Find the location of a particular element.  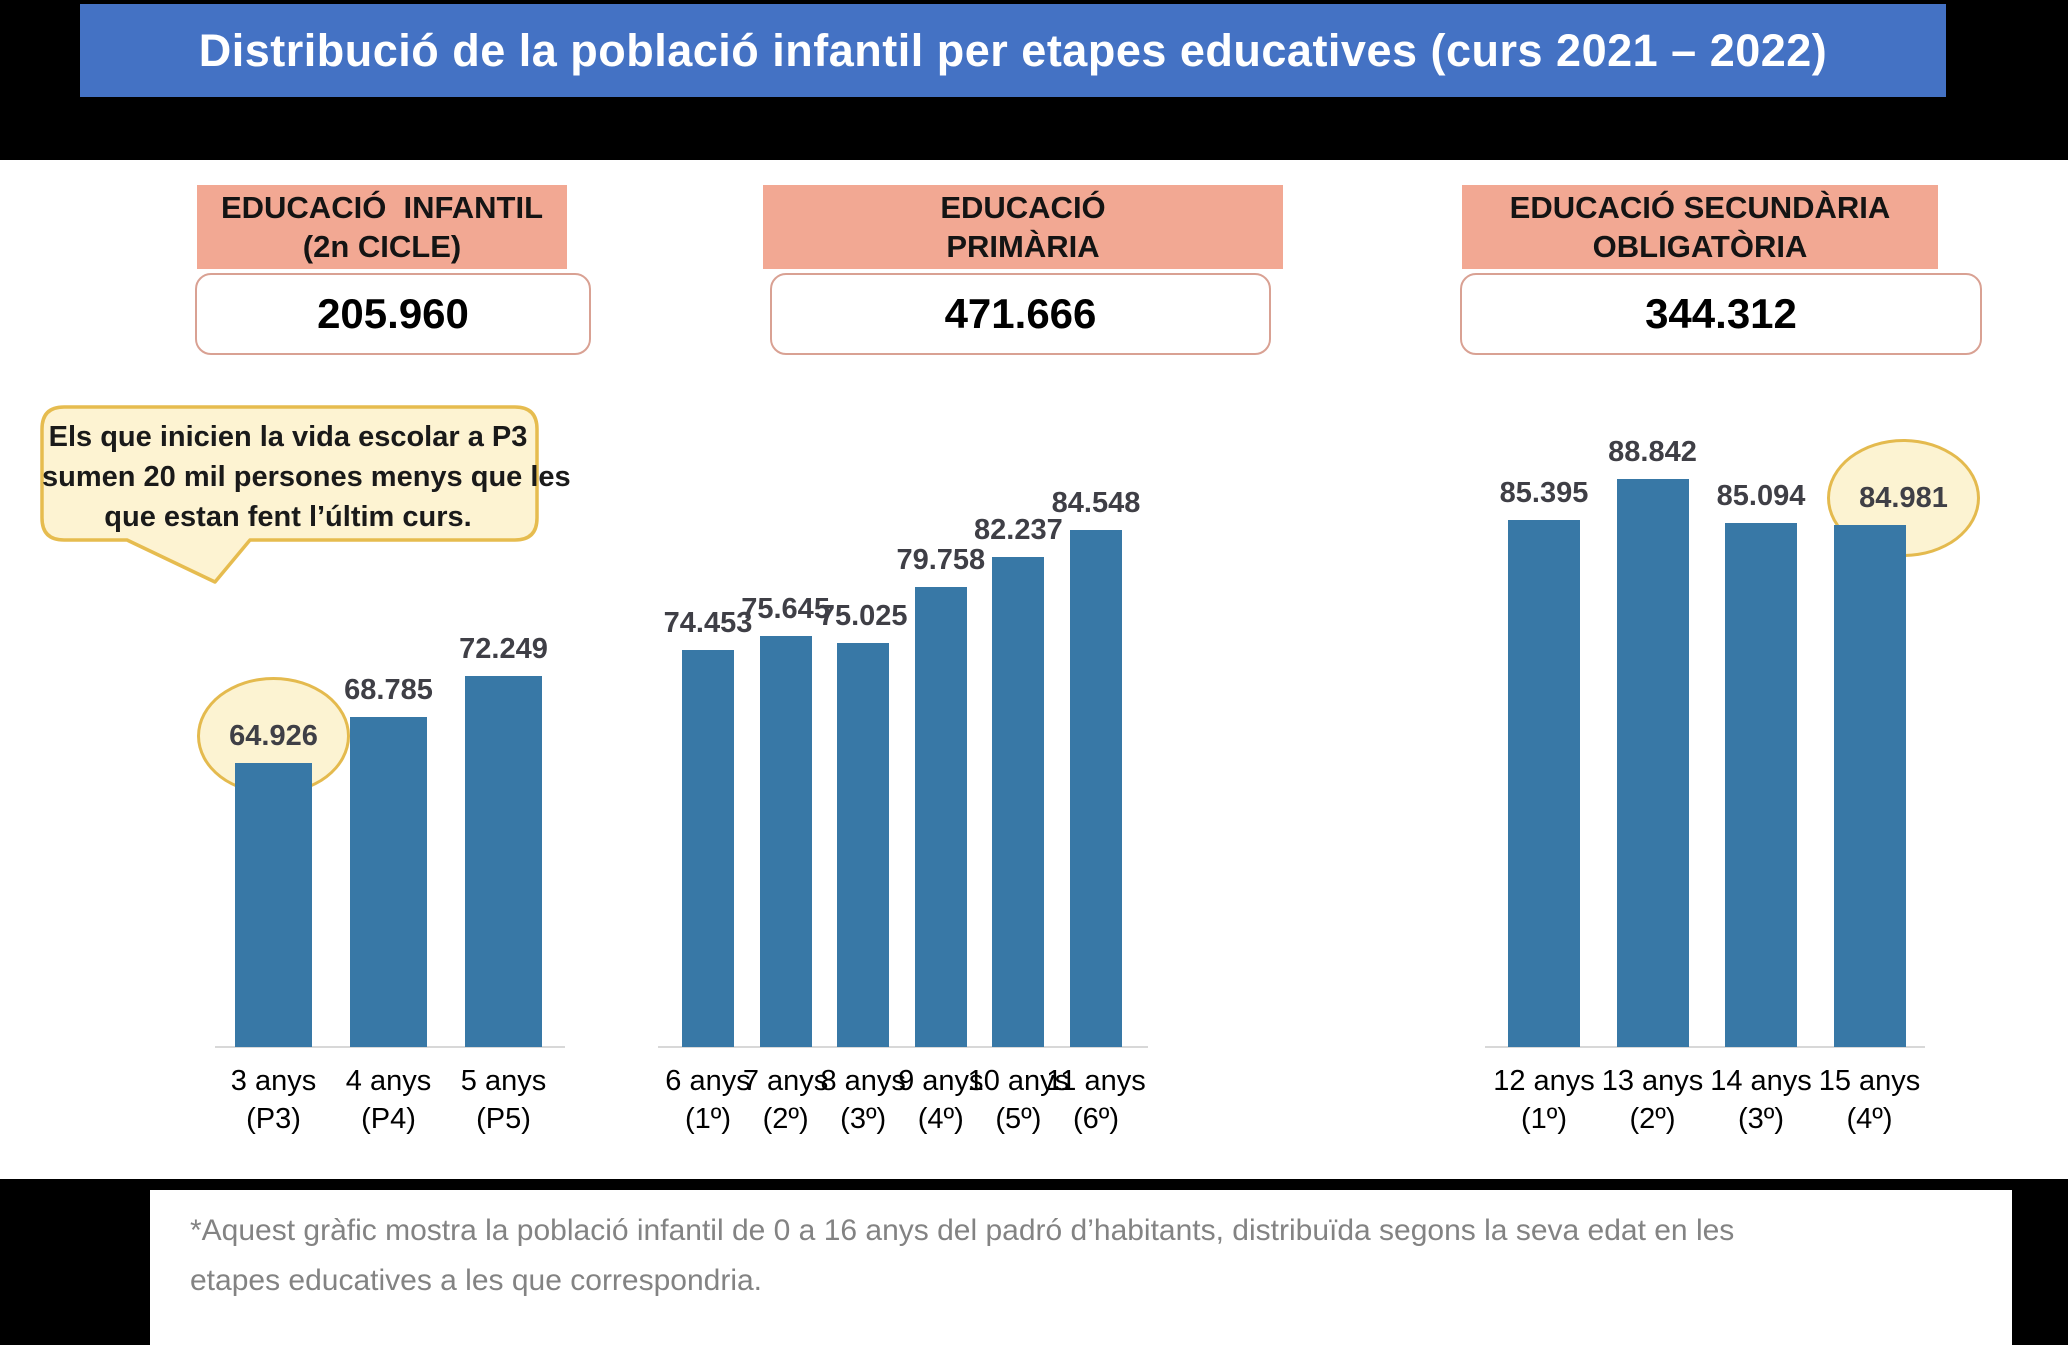

bar-category-label: 5 anys (P5) is located at coordinates (503, 1100).